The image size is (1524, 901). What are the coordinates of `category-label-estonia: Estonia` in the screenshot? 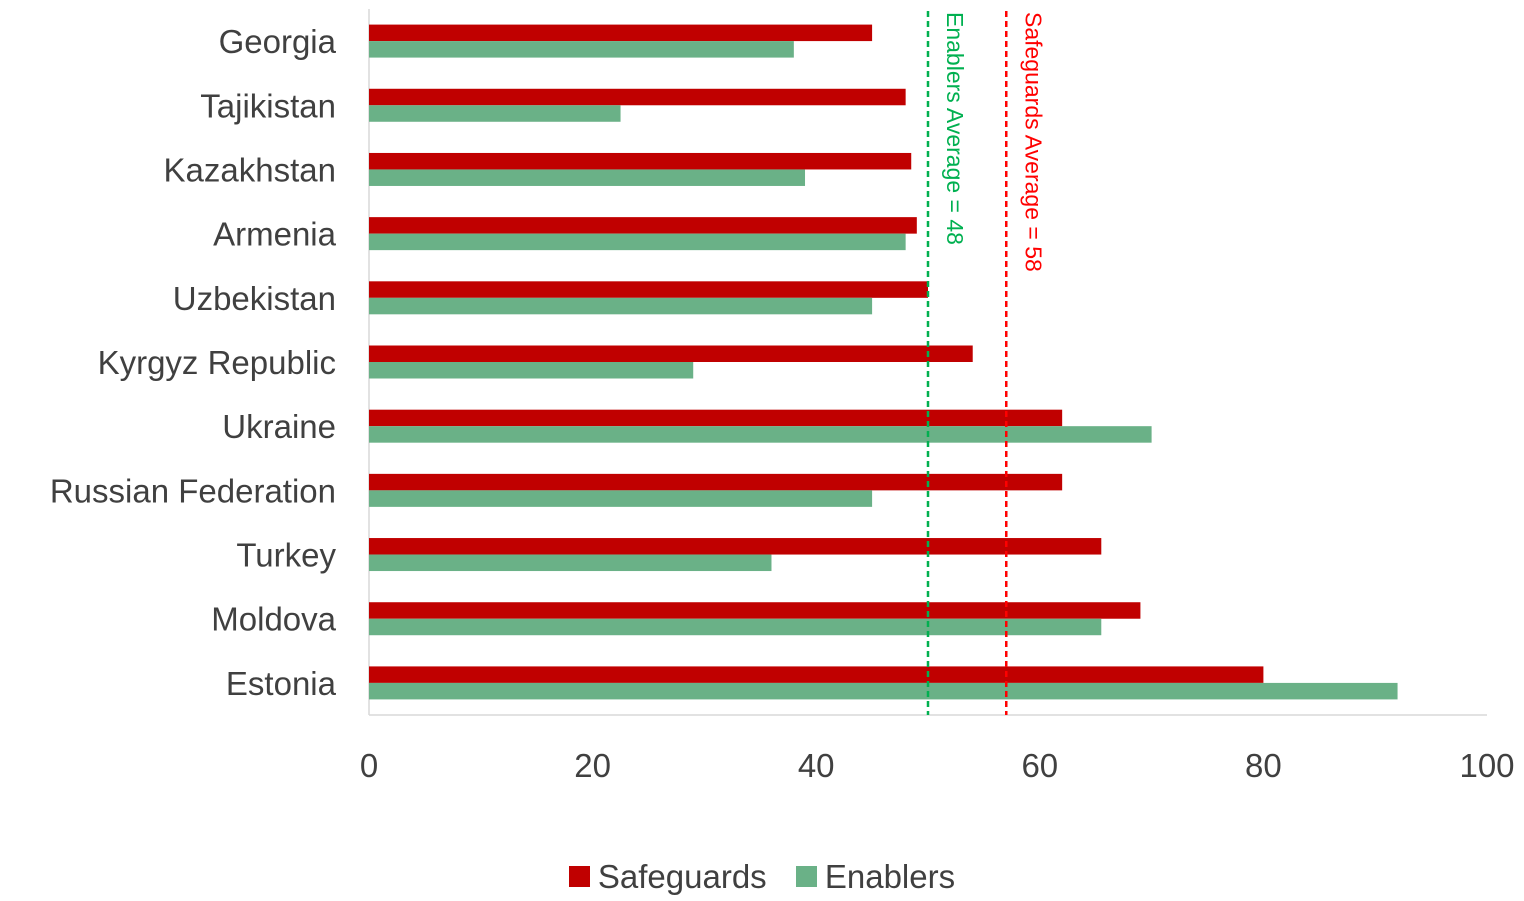 It's located at (281, 683).